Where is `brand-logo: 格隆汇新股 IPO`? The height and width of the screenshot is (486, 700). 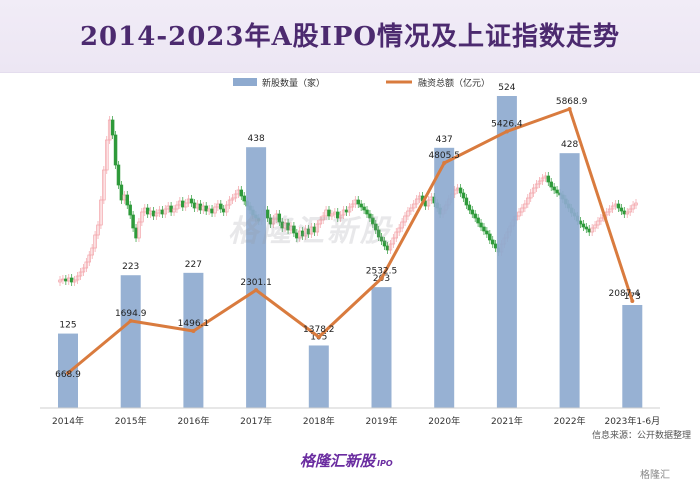
brand-logo: 格隆汇新股 IPO is located at coordinates (346, 460).